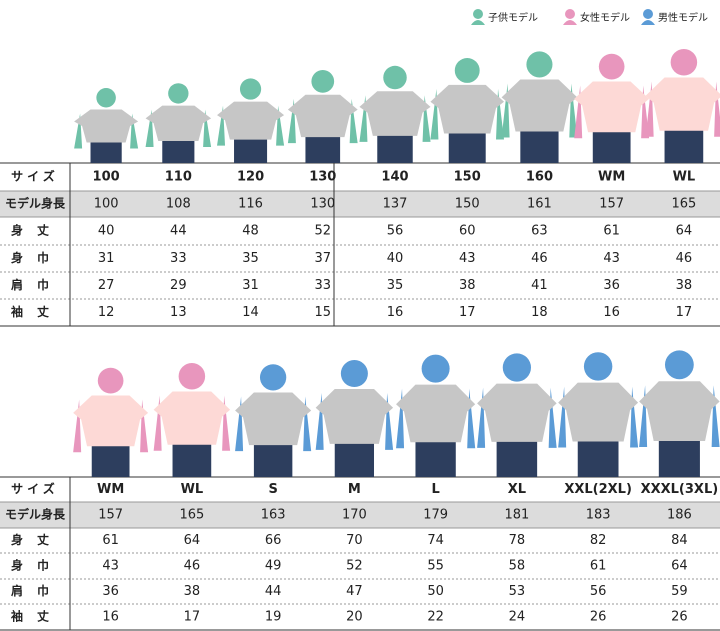  What do you see at coordinates (37, 311) in the screenshot?
I see `row-label: 袖丈` at bounding box center [37, 311].